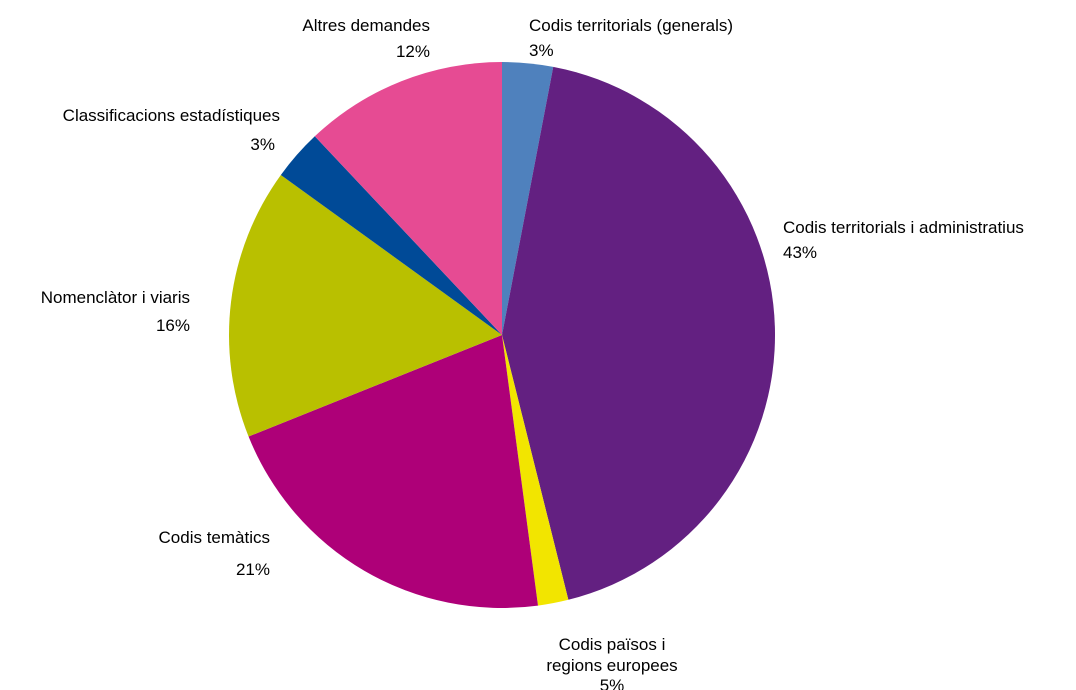  I want to click on slice-name-label-6: Classificacions estadístiques, so click(171, 115).